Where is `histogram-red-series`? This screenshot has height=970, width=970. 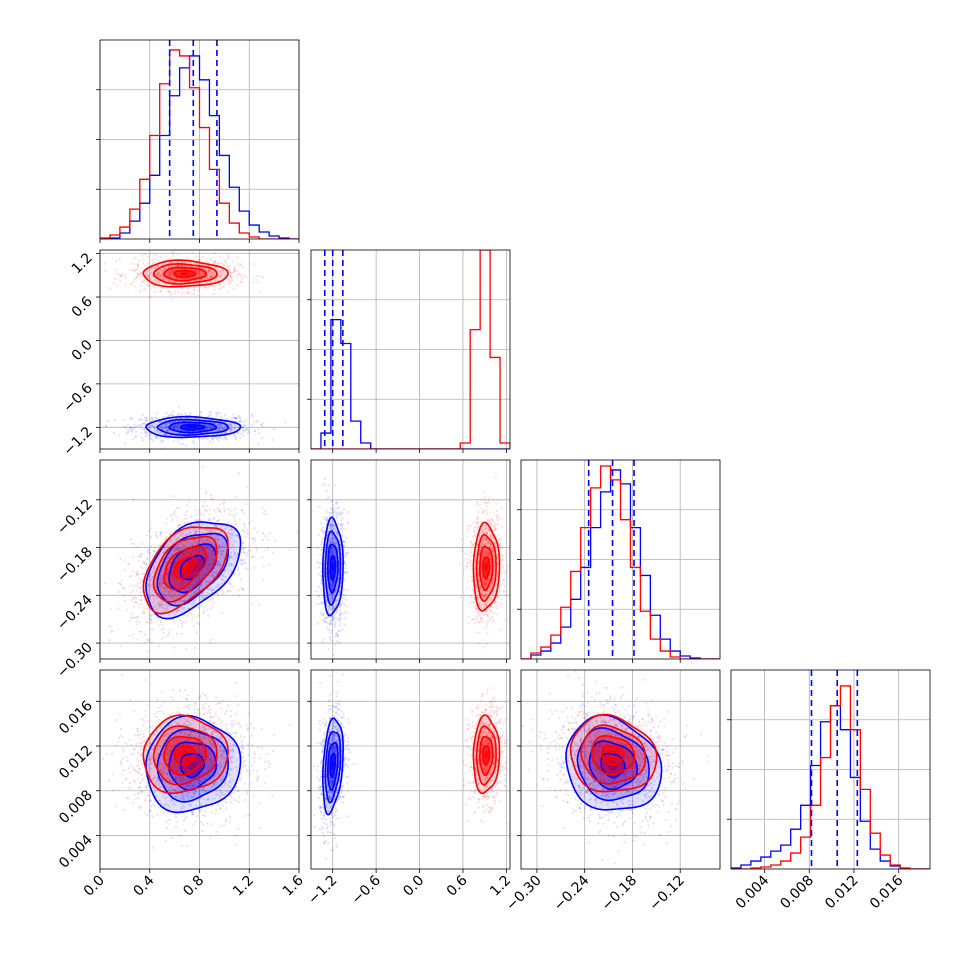
histogram-red-series is located at coordinates (410, 349).